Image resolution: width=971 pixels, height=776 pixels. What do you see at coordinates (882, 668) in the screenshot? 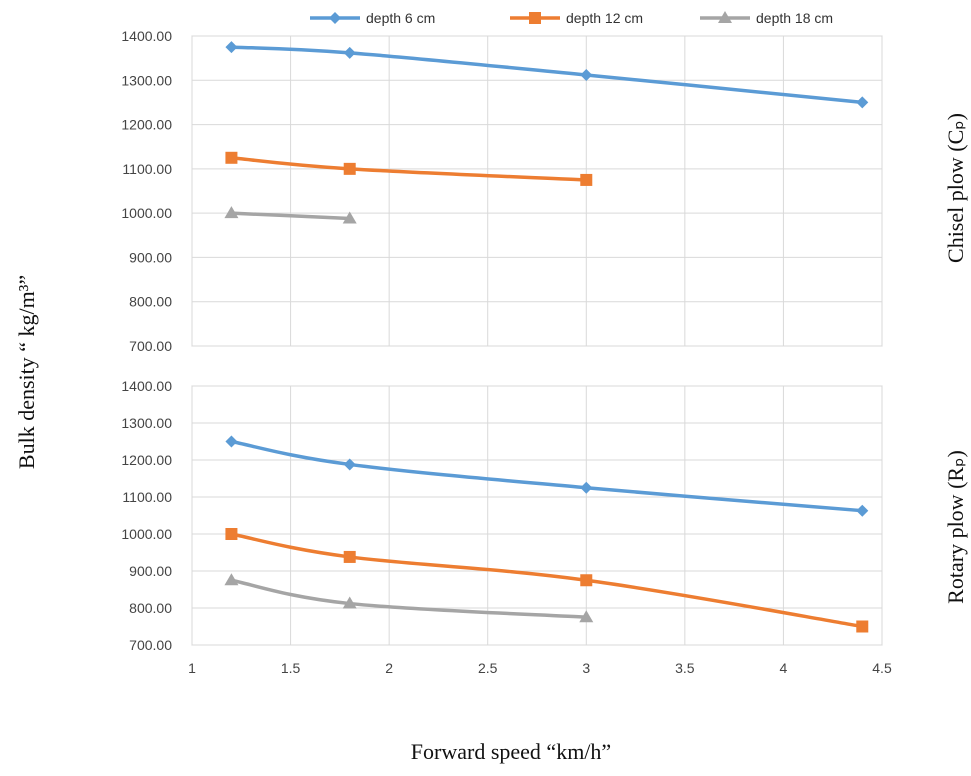
I see `x-tick-label: 4.5` at bounding box center [882, 668].